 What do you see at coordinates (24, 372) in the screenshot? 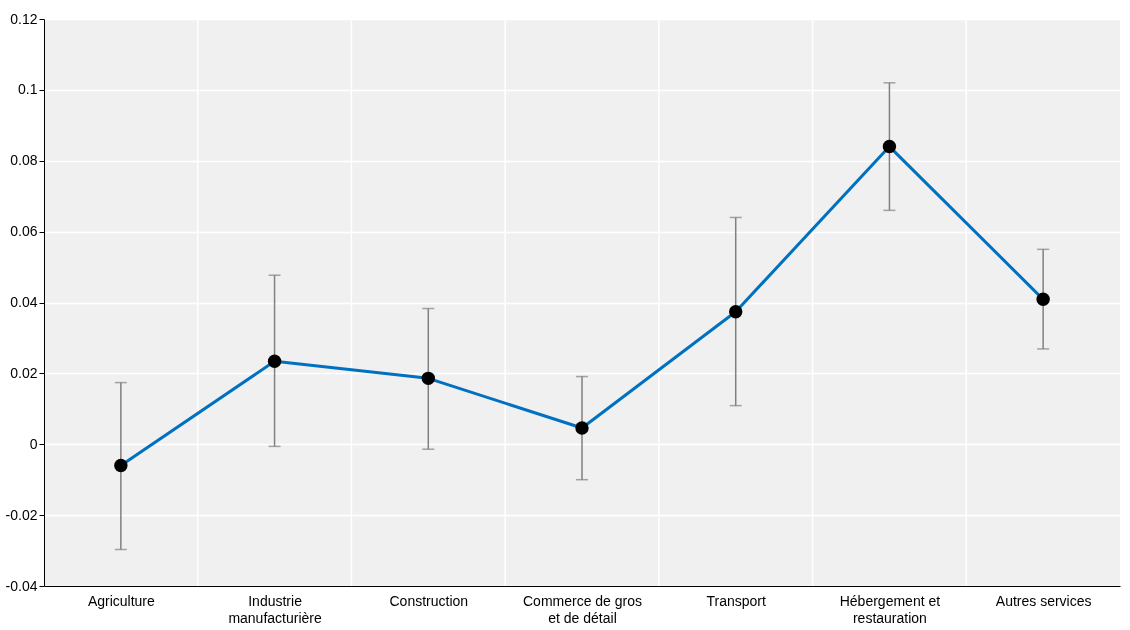
I see `y-tick-label: 0.02` at bounding box center [24, 372].